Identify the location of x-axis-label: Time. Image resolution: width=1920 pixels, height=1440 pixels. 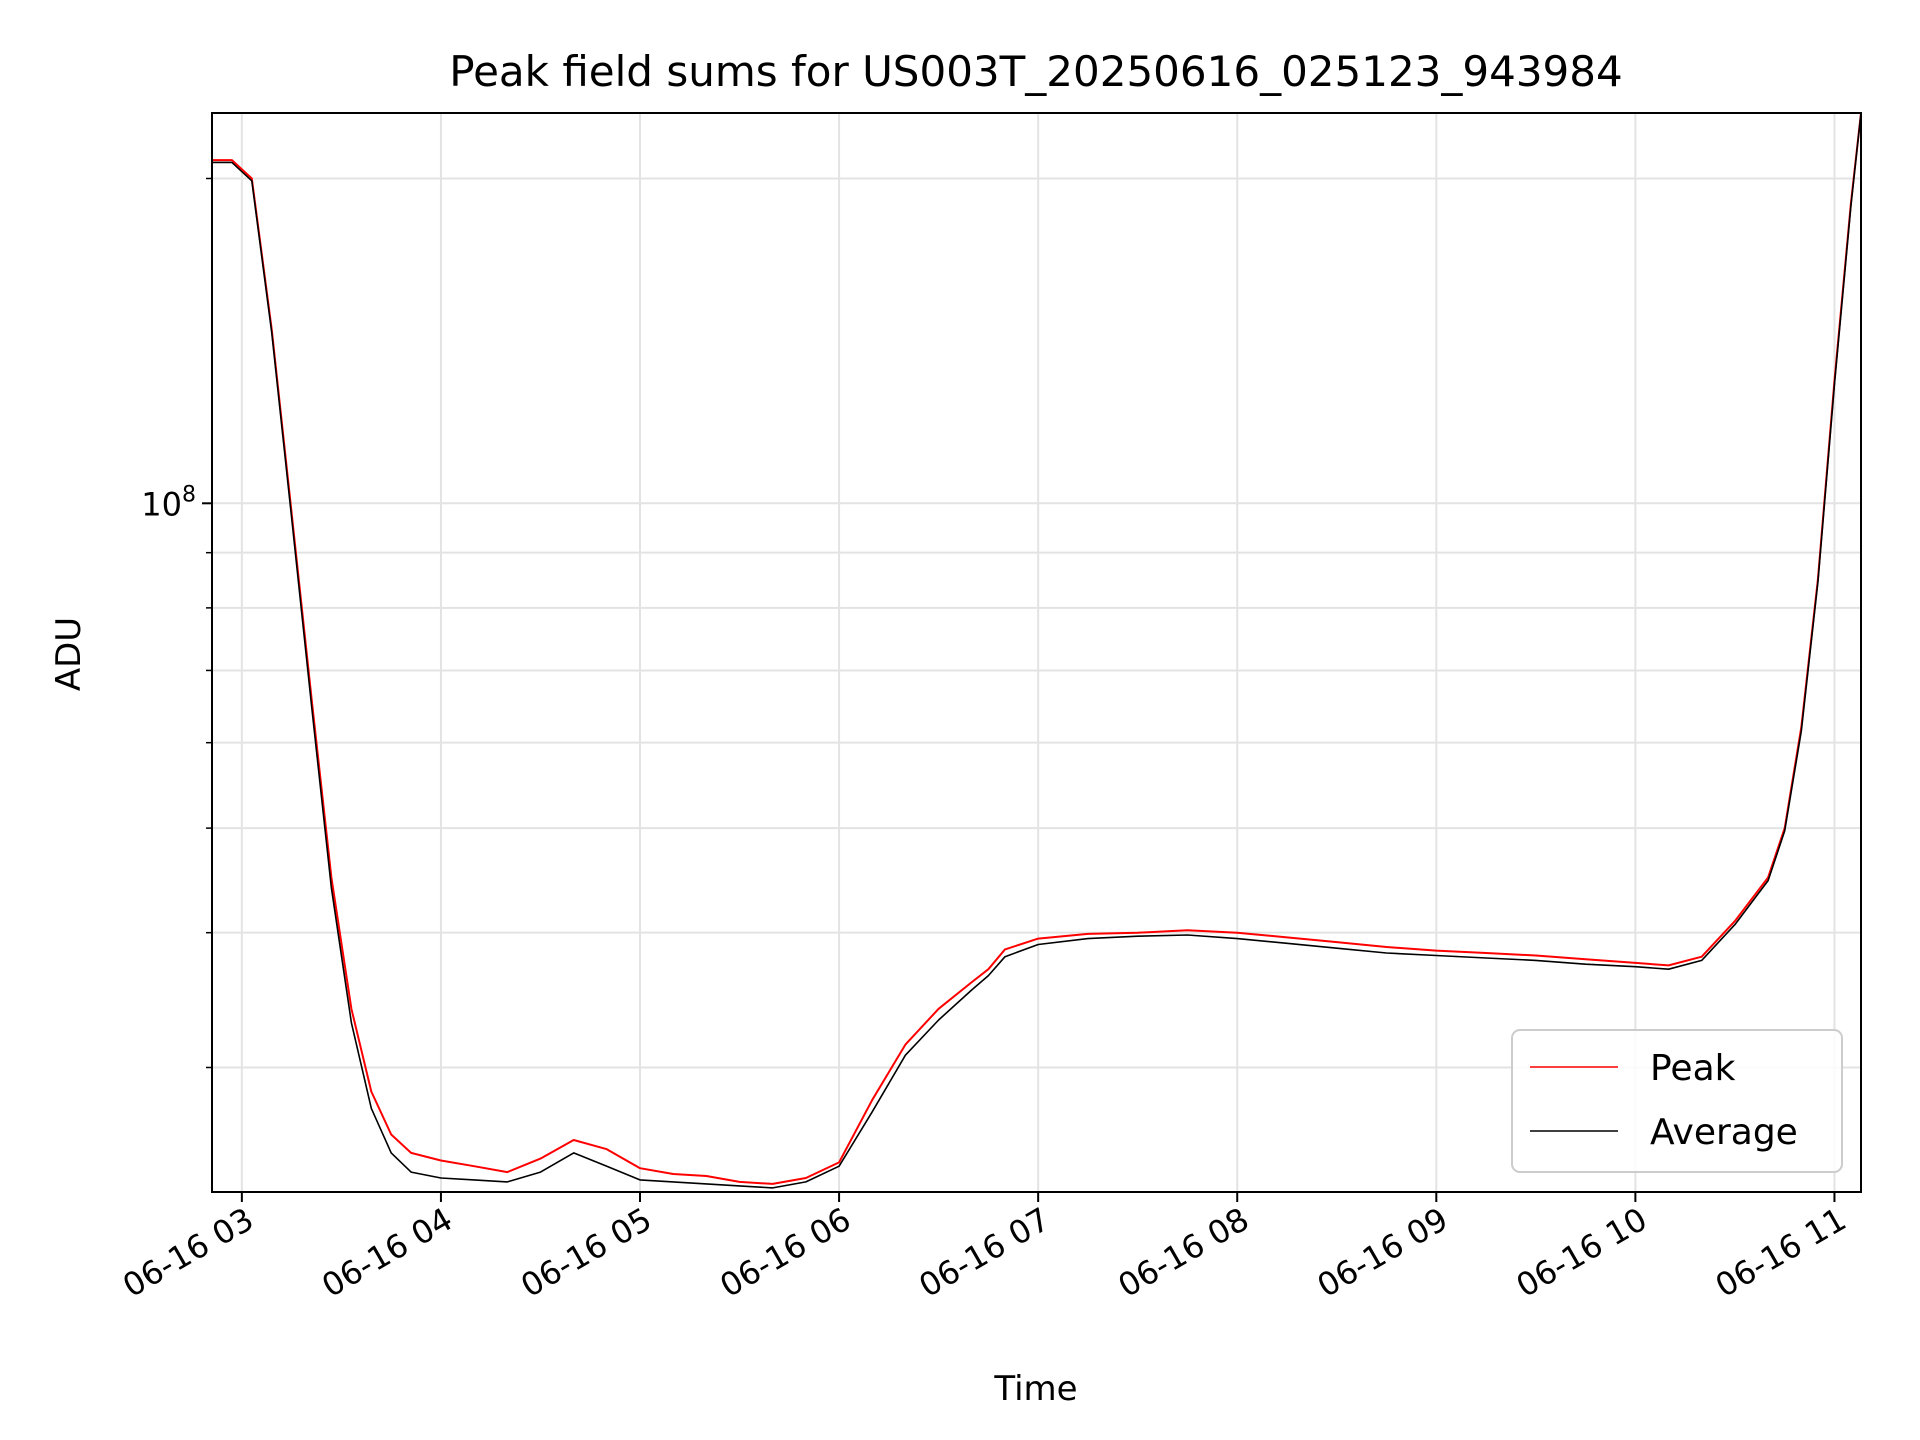
(1035, 1389).